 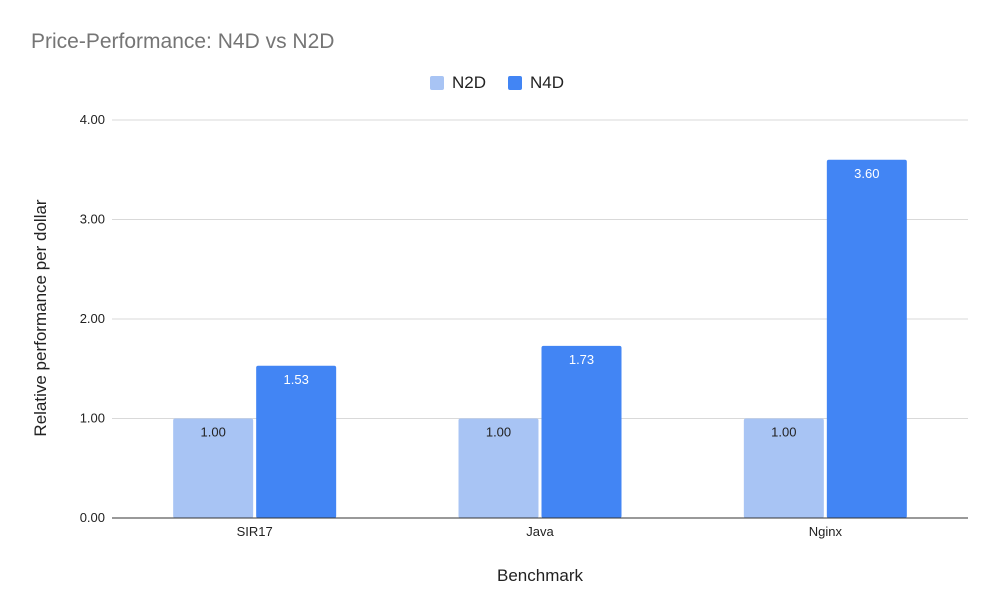 I want to click on legend-item-n2d: N2D, so click(x=458, y=83).